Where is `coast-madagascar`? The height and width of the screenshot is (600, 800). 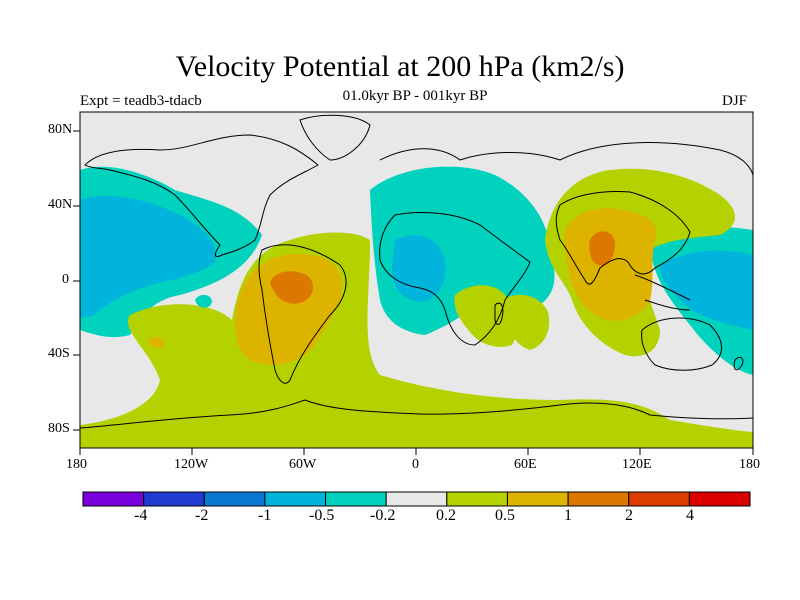 coast-madagascar is located at coordinates (499, 313).